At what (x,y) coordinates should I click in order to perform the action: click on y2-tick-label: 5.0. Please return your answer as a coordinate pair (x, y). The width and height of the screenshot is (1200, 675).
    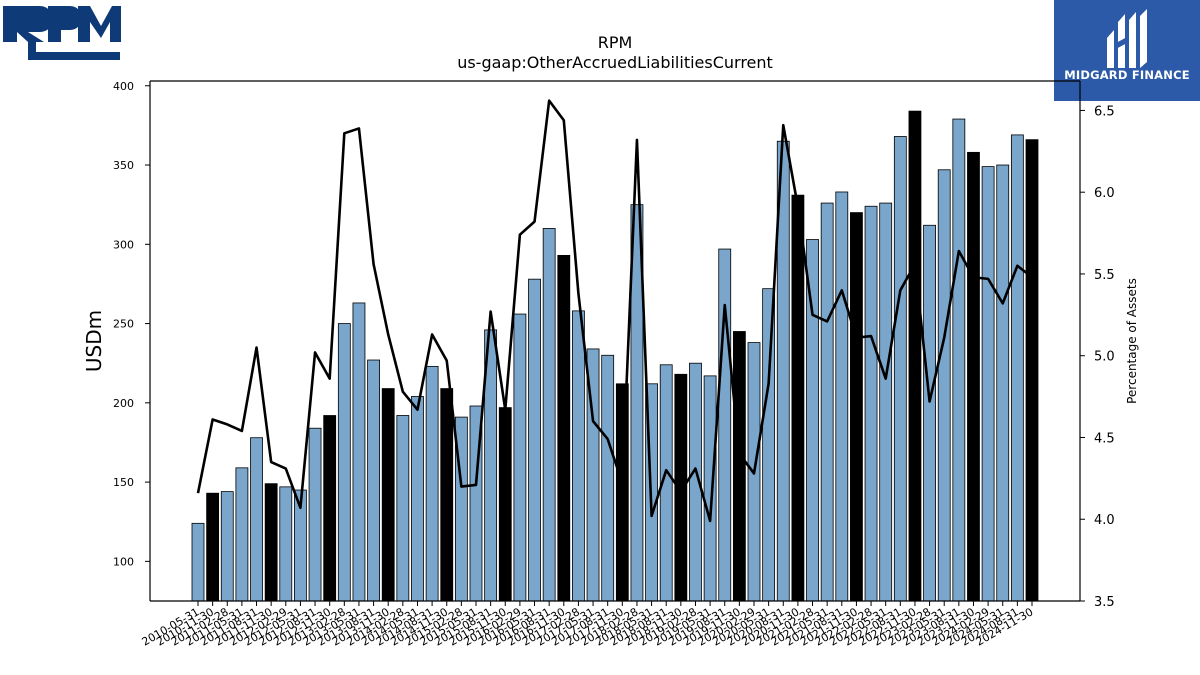
    Looking at the image, I should click on (1104, 357).